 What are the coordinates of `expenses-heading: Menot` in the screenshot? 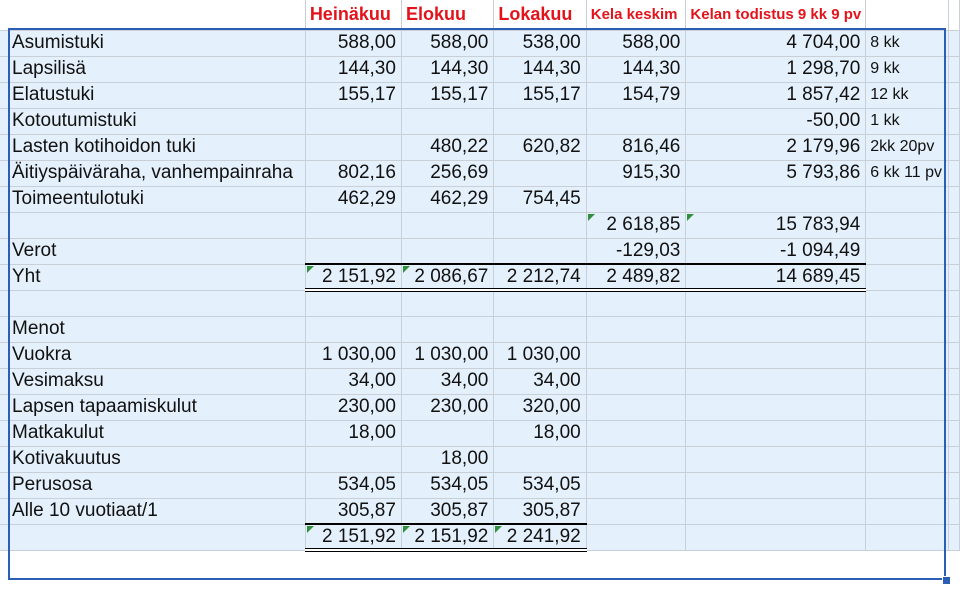 It's located at (153, 329).